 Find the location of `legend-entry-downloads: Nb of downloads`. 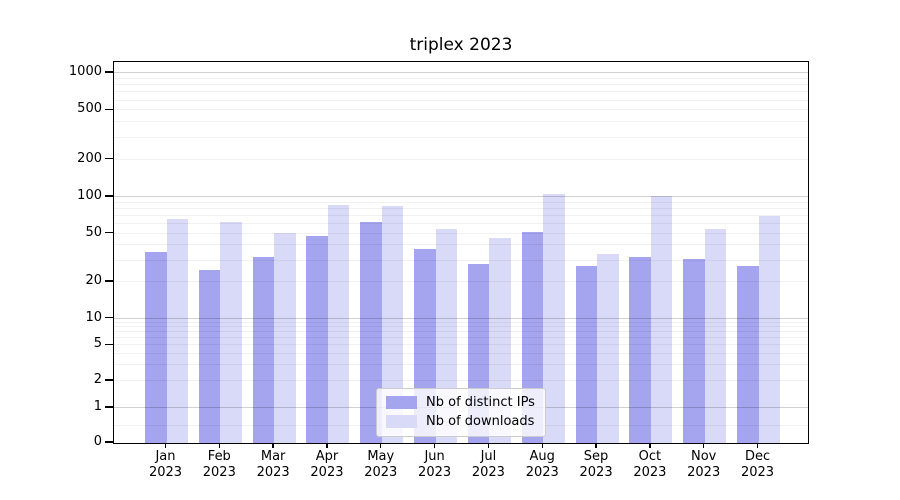

legend-entry-downloads: Nb of downloads is located at coordinates (460, 421).